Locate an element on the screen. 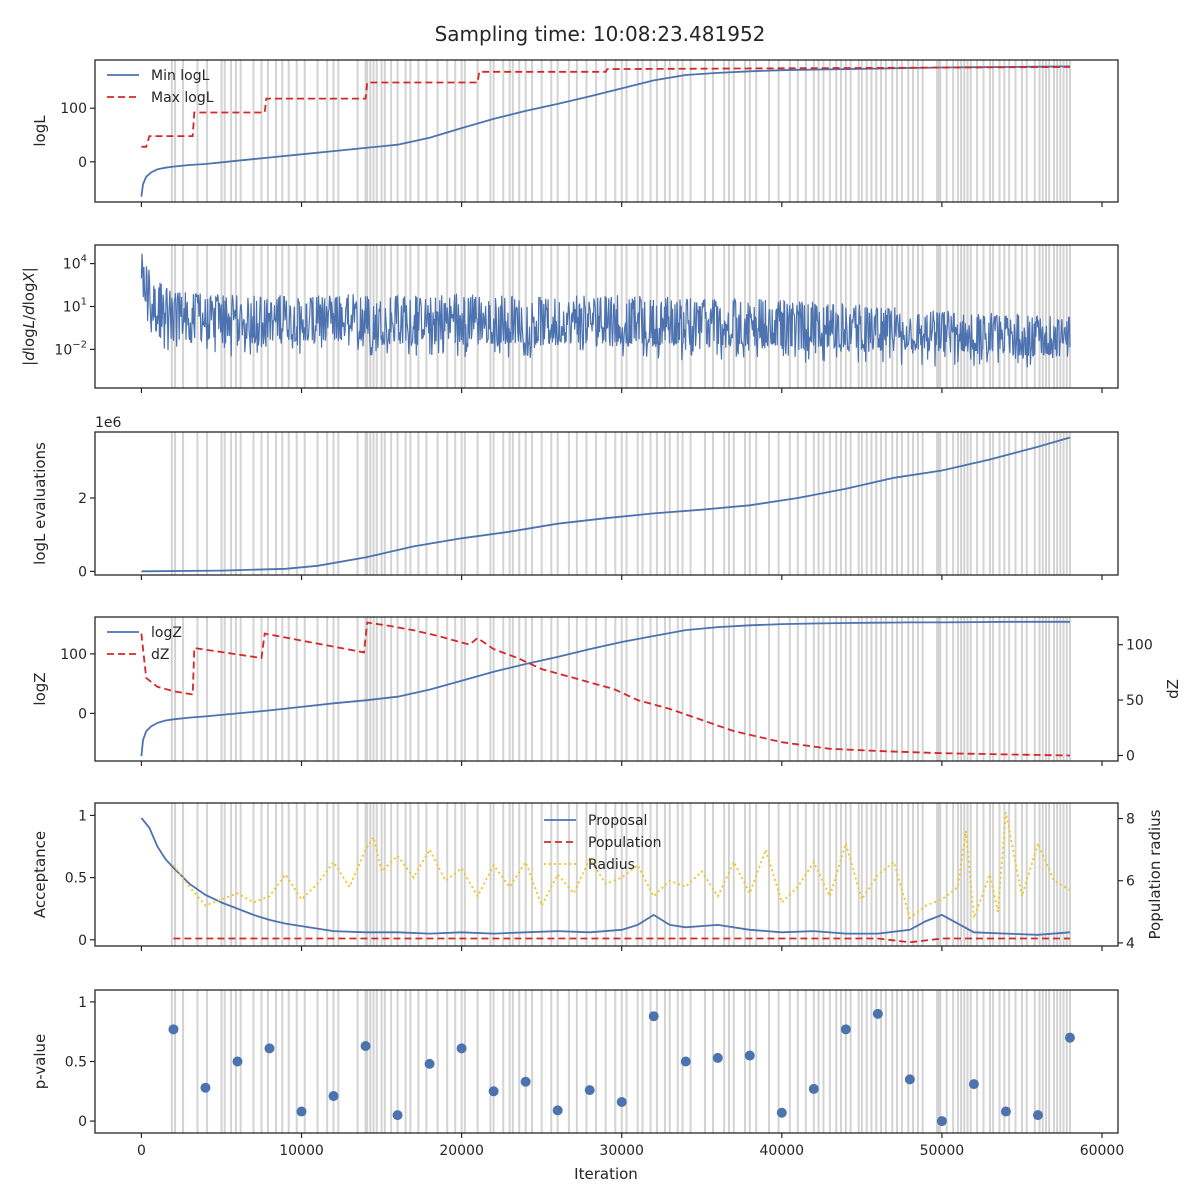  series-line-population is located at coordinates (621, 940).